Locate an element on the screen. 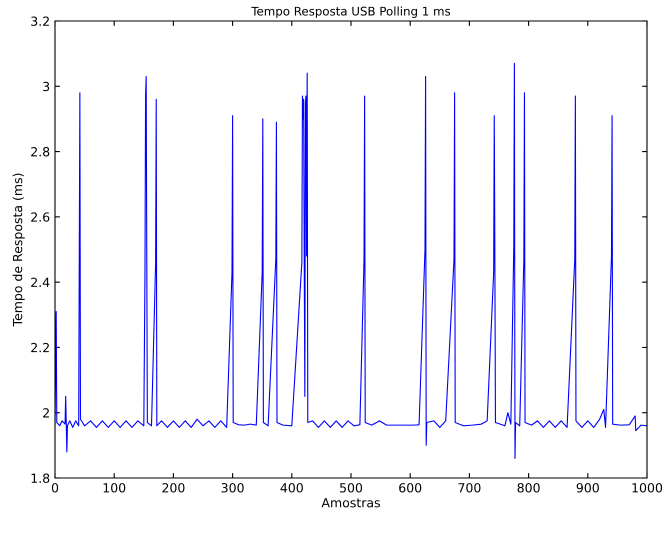  y-tick-label: 2.6 is located at coordinates (40, 217).